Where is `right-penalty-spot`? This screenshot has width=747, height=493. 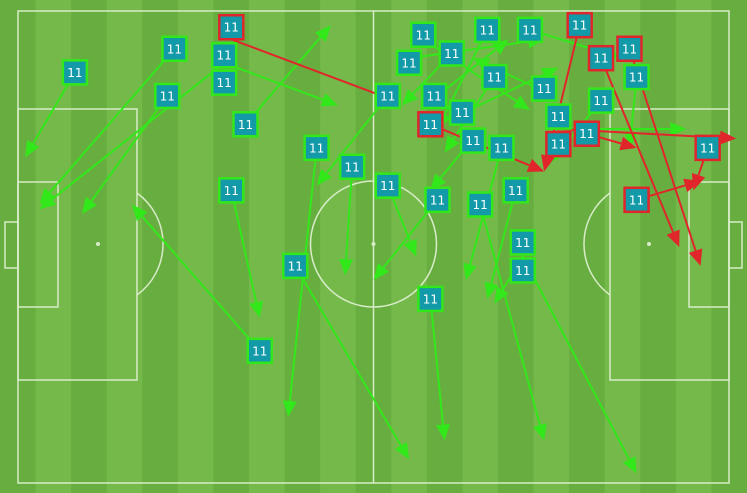 right-penalty-spot is located at coordinates (649, 244).